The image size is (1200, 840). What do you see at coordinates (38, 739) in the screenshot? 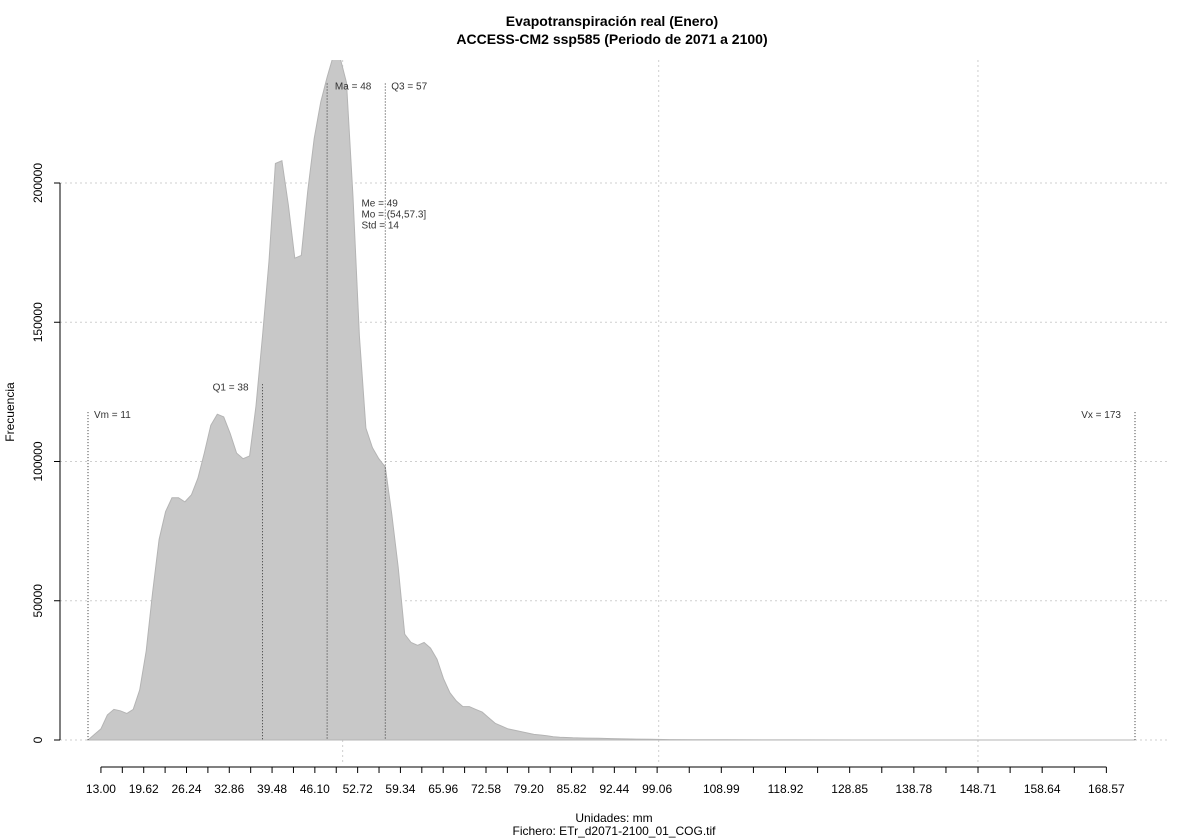
I see `y-tick-label-0: 0` at bounding box center [38, 739].